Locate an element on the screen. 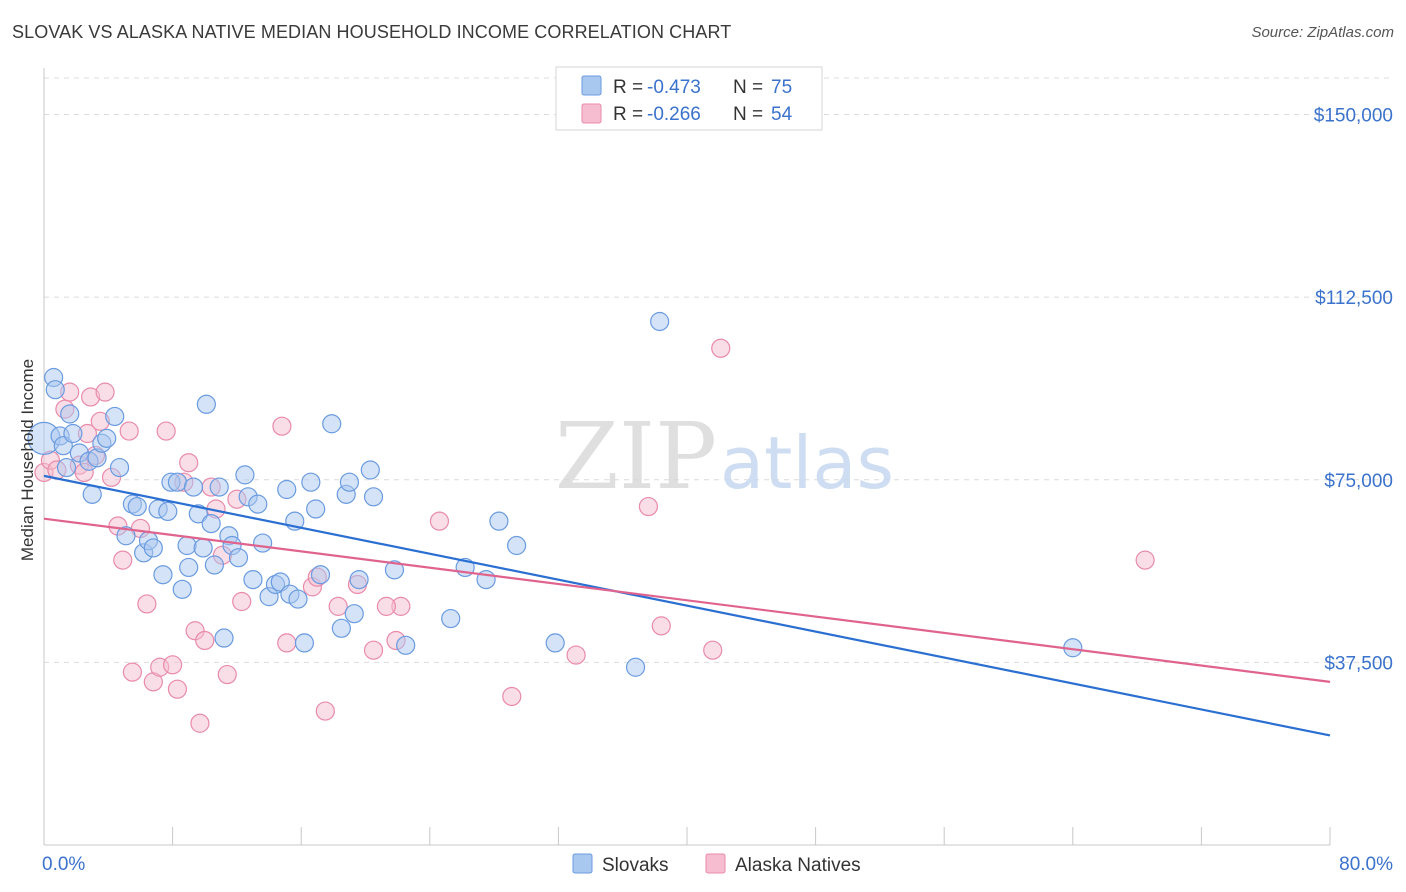 This screenshot has width=1406, height=892. stats-n-value: 54 is located at coordinates (782, 114).